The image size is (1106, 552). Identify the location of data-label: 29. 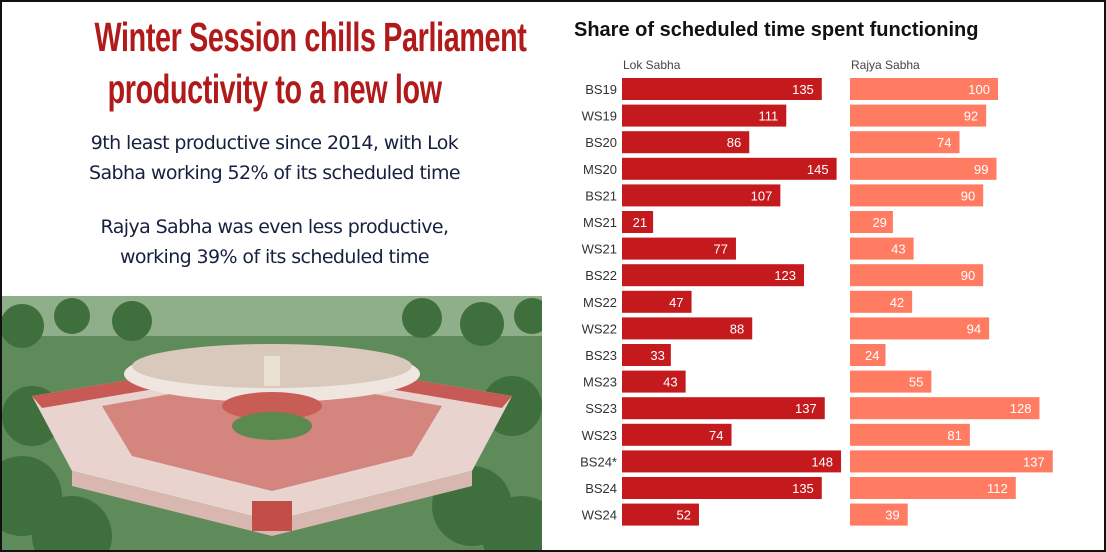
(879, 222).